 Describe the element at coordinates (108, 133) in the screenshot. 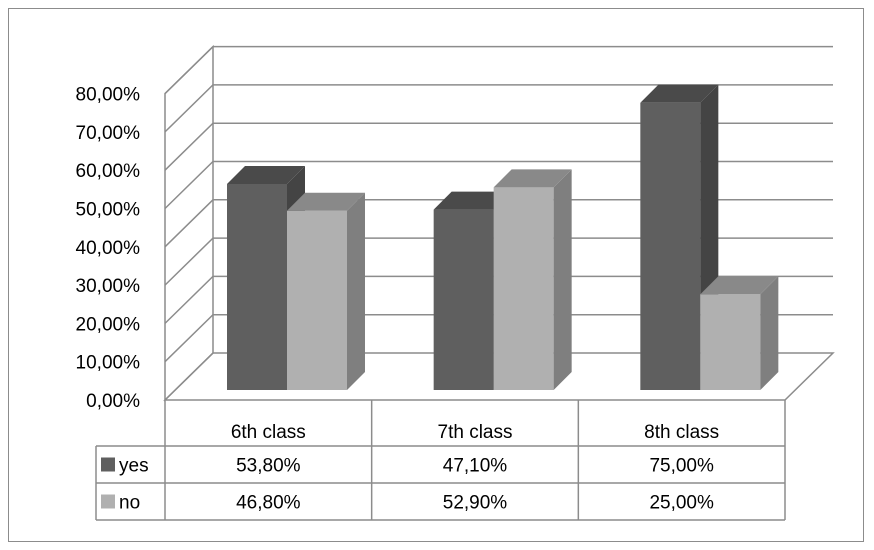

I see `y-tick-label: 70,00%` at that location.